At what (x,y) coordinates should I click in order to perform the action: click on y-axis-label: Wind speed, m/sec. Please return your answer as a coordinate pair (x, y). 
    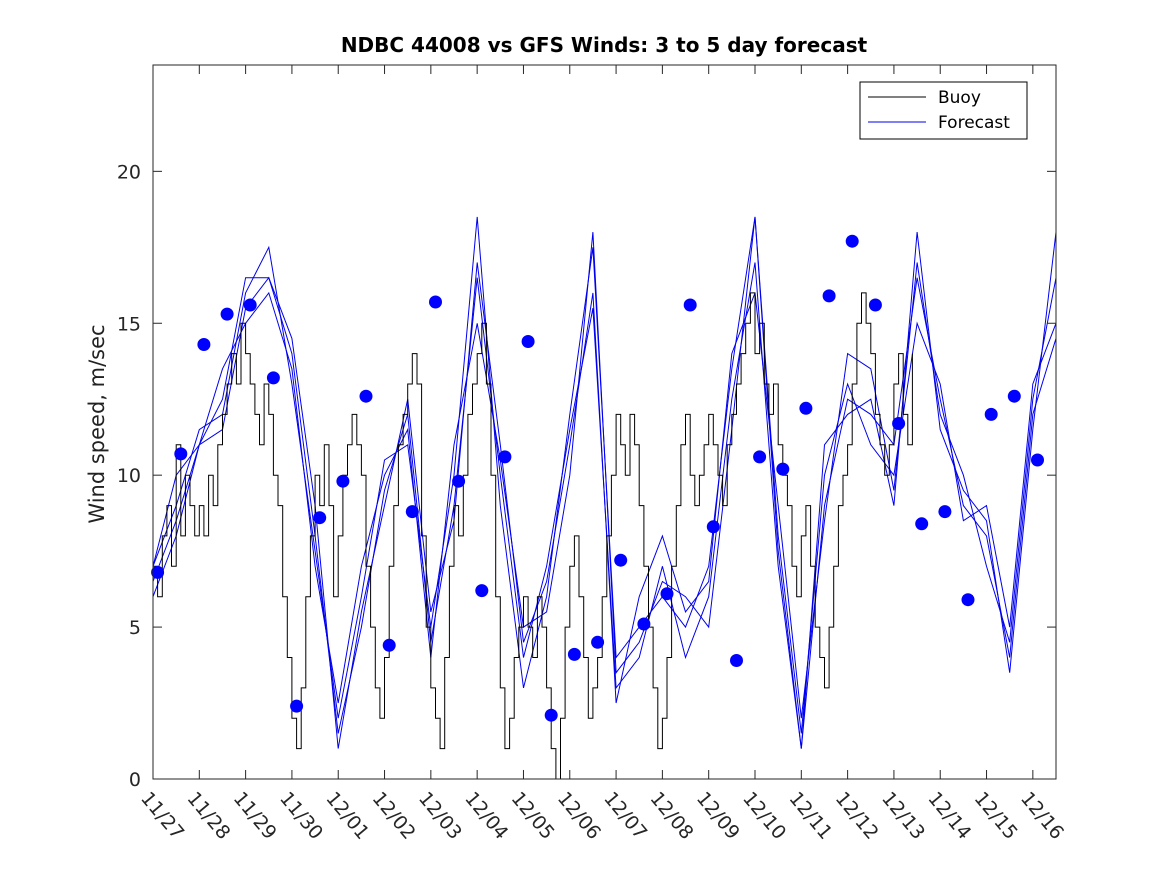
    Looking at the image, I should click on (97, 423).